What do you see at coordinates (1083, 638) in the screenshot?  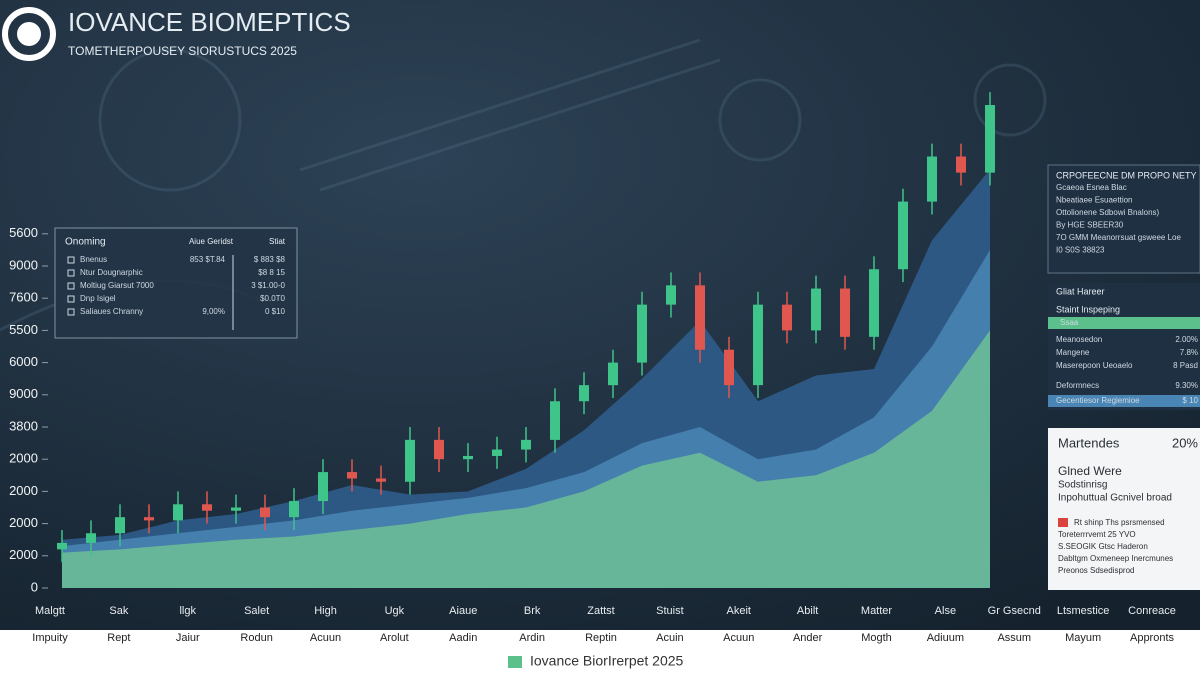 I see `x-label-secondary: Mayum` at bounding box center [1083, 638].